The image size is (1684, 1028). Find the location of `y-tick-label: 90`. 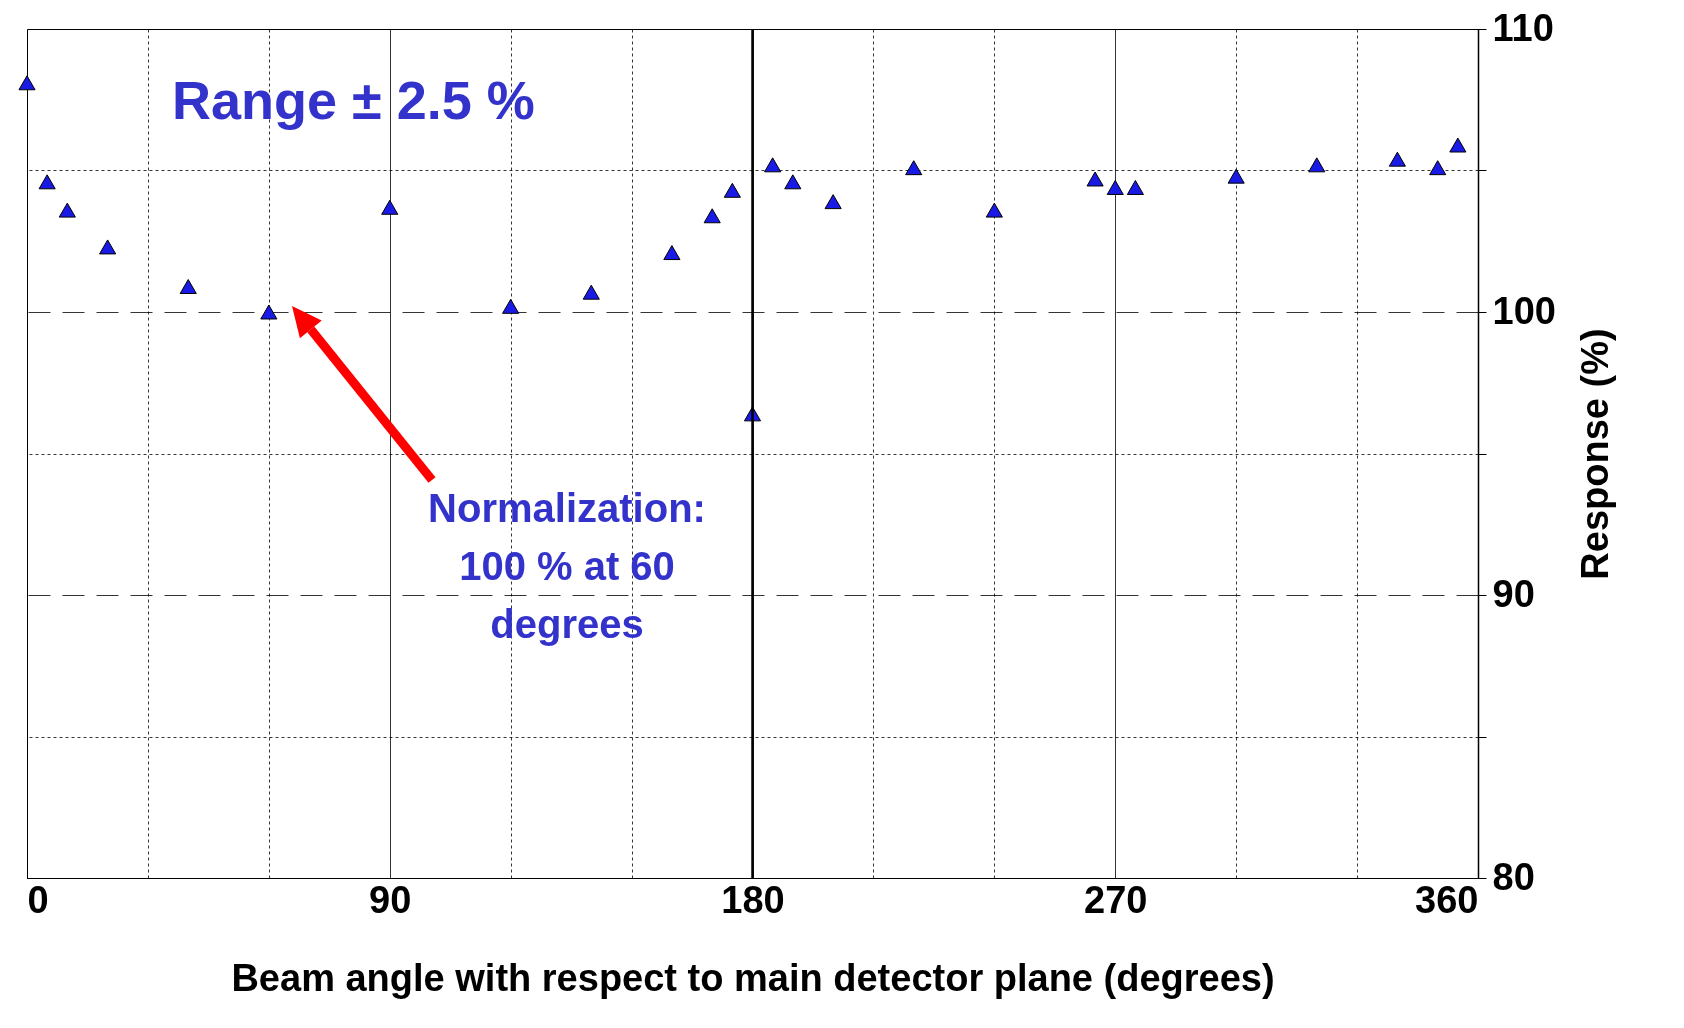

y-tick-label: 90 is located at coordinates (1513, 593).